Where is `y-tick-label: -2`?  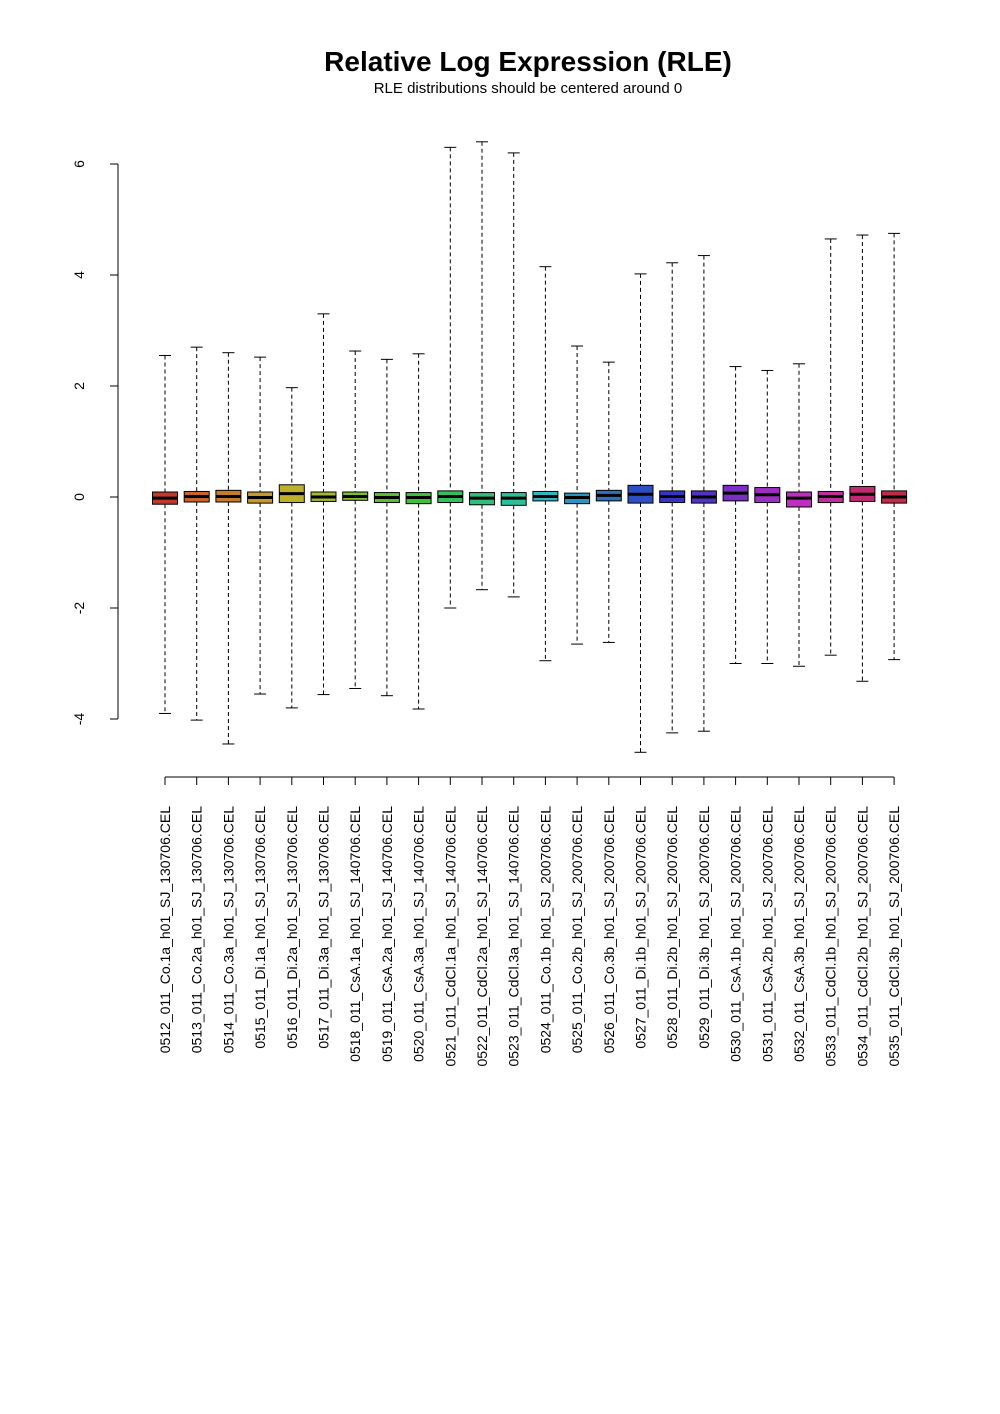 y-tick-label: -2 is located at coordinates (79, 608).